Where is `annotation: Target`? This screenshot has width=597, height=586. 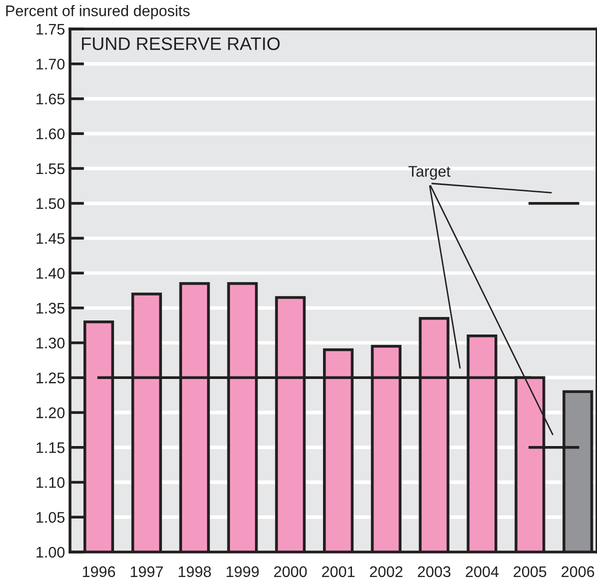
annotation: Target is located at coordinates (429, 173).